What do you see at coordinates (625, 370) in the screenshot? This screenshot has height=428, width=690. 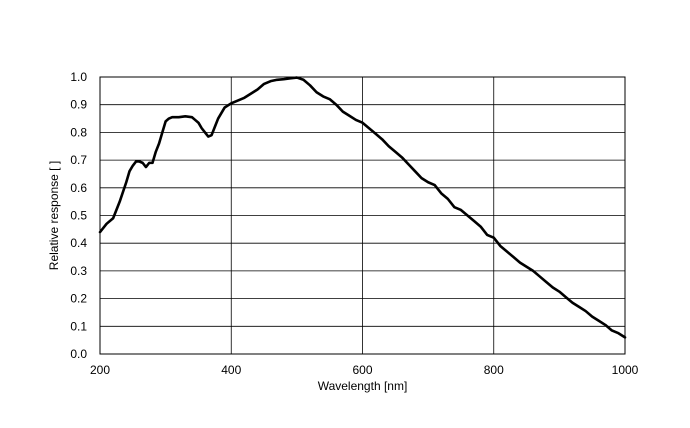 I see `x-tick-label: 1000` at bounding box center [625, 370].